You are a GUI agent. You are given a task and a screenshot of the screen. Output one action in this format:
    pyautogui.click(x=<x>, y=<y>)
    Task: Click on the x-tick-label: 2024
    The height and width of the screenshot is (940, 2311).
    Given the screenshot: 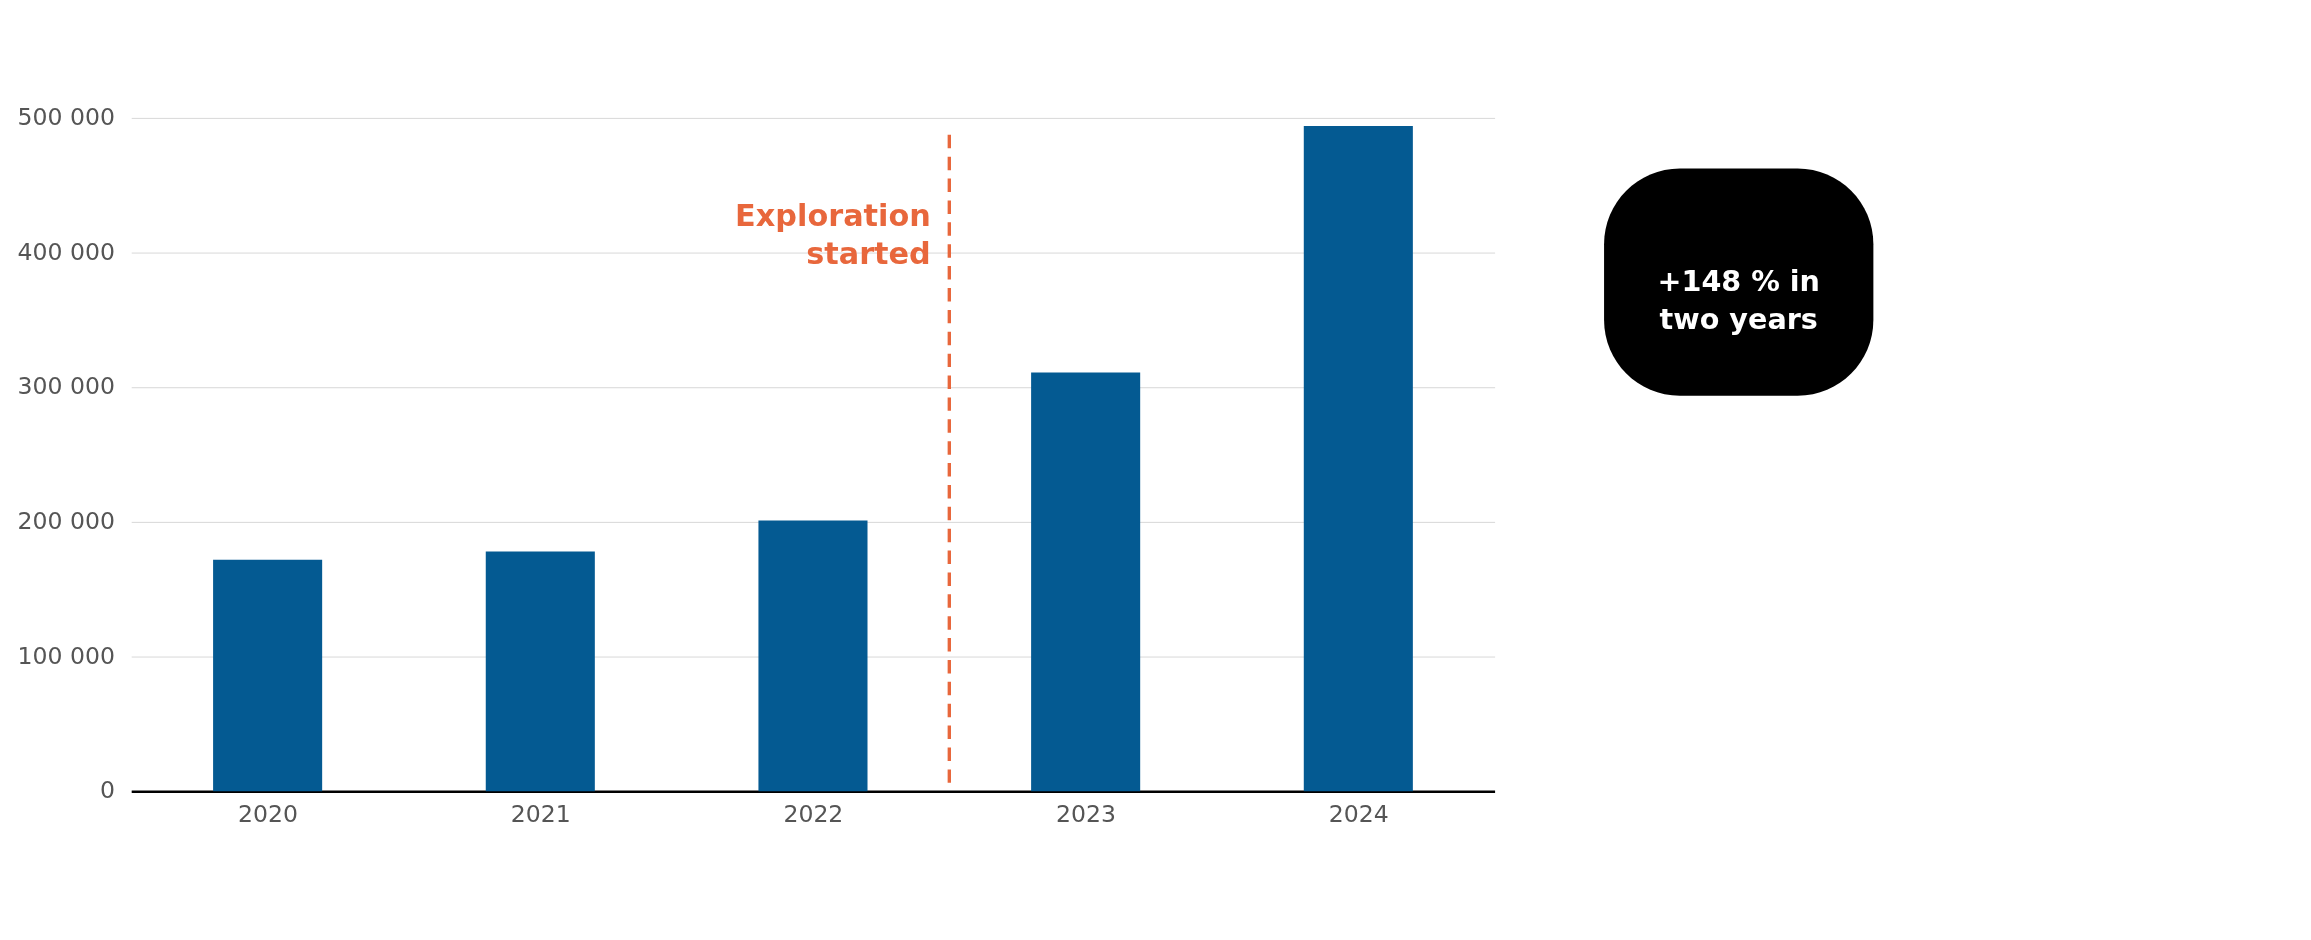 What is the action you would take?
    pyautogui.click(x=1358, y=813)
    